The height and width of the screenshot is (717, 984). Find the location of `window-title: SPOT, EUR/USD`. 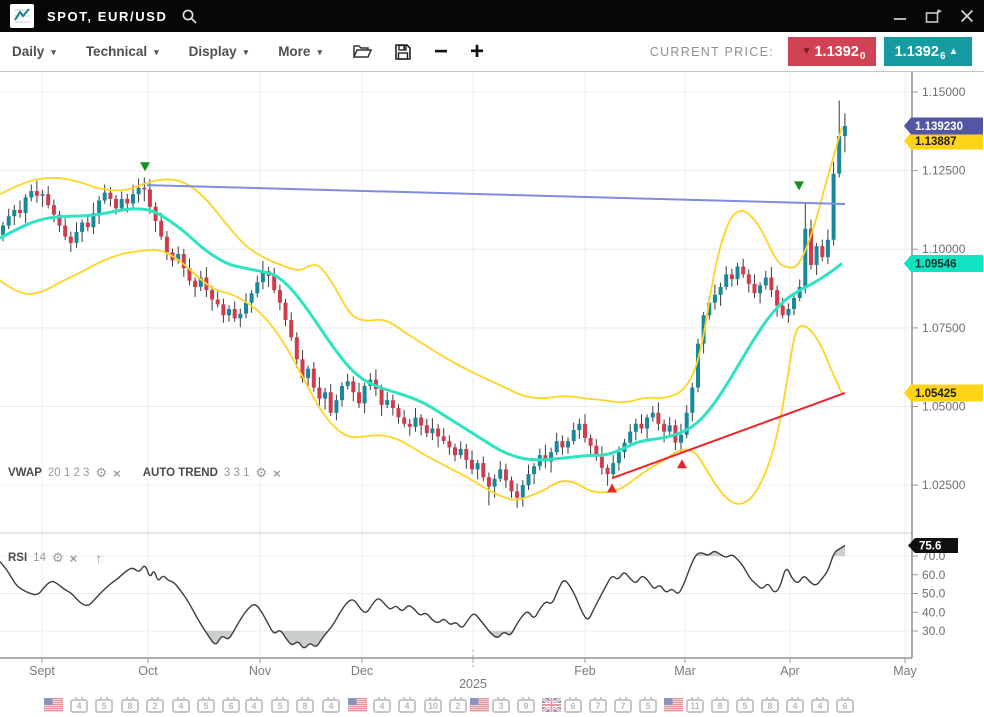

window-title: SPOT, EUR/USD is located at coordinates (107, 16).